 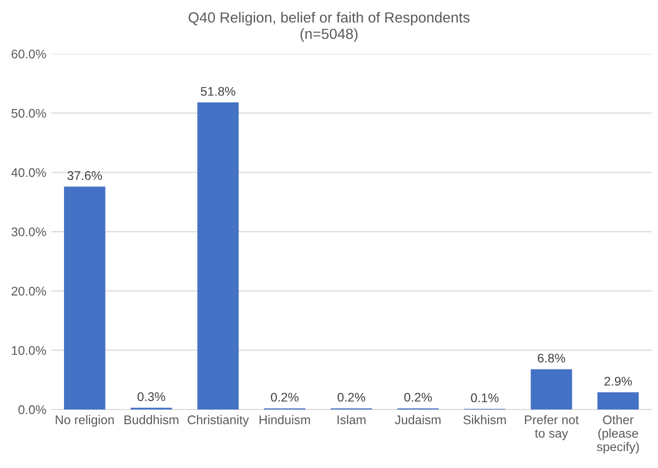 What do you see at coordinates (28, 173) in the screenshot?
I see `y-tick-label: 40.0%` at bounding box center [28, 173].